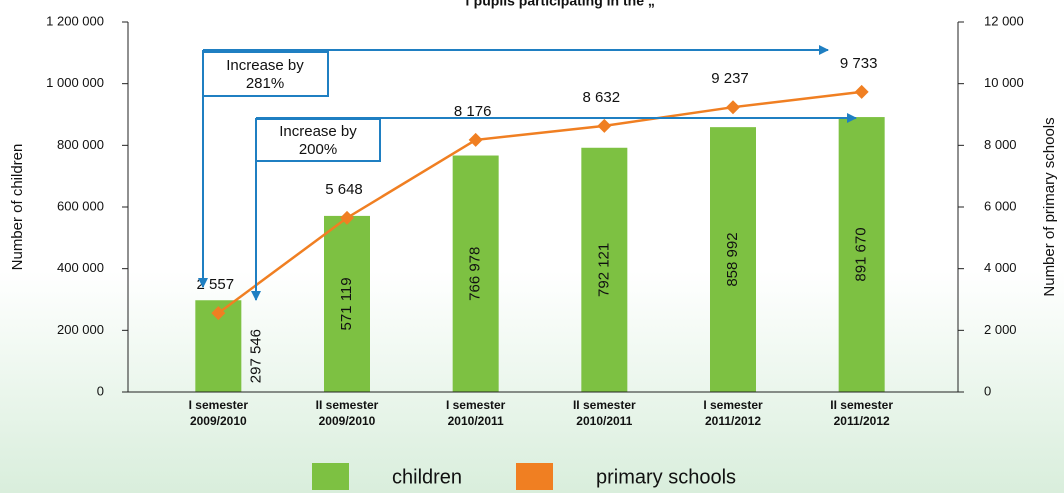  Describe the element at coordinates (859, 63) in the screenshot. I see `line-value-label: 9 733` at that location.